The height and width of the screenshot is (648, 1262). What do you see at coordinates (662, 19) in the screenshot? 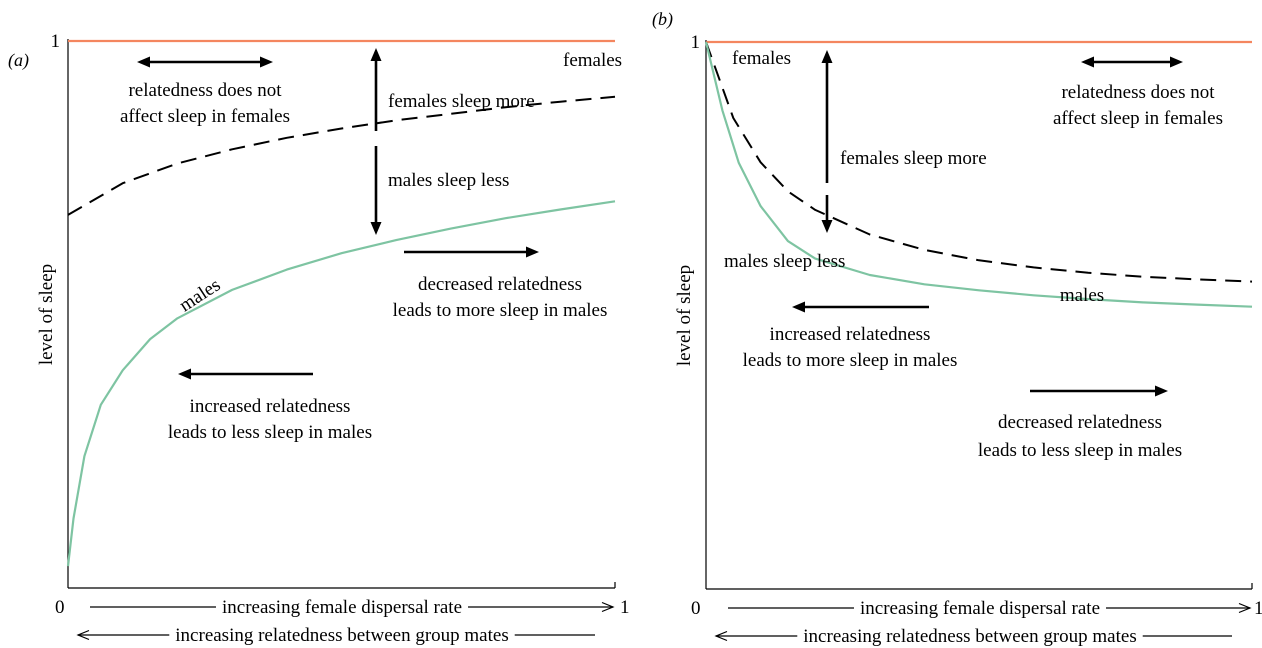
I see `panel-label: (b)` at bounding box center [662, 19].